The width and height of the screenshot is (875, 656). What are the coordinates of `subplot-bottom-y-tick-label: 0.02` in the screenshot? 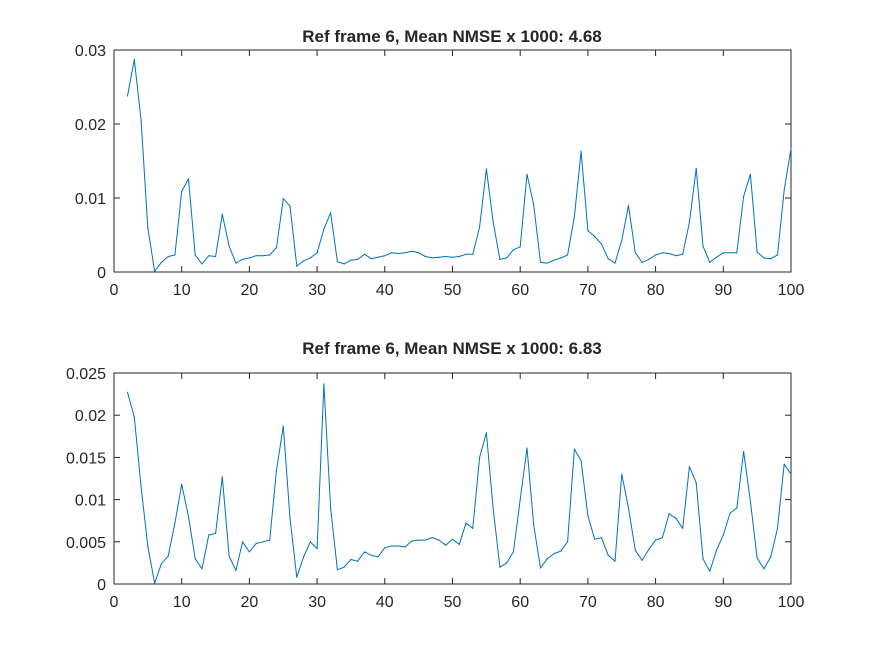 It's located at (90, 416).